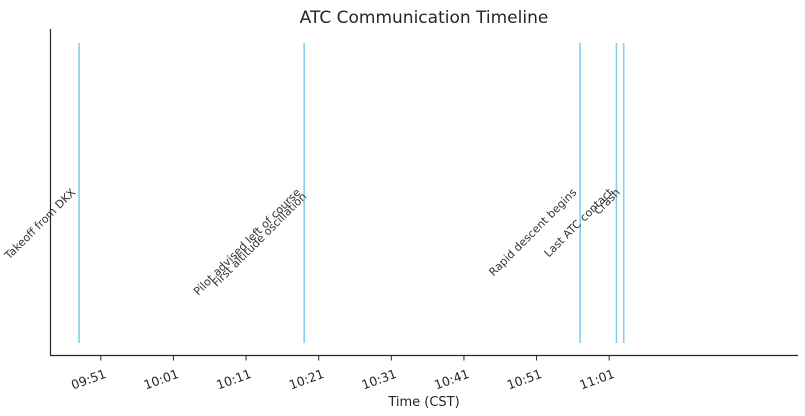 This screenshot has height=416, width=805. I want to click on x-tick-label: 10:31, so click(379, 379).